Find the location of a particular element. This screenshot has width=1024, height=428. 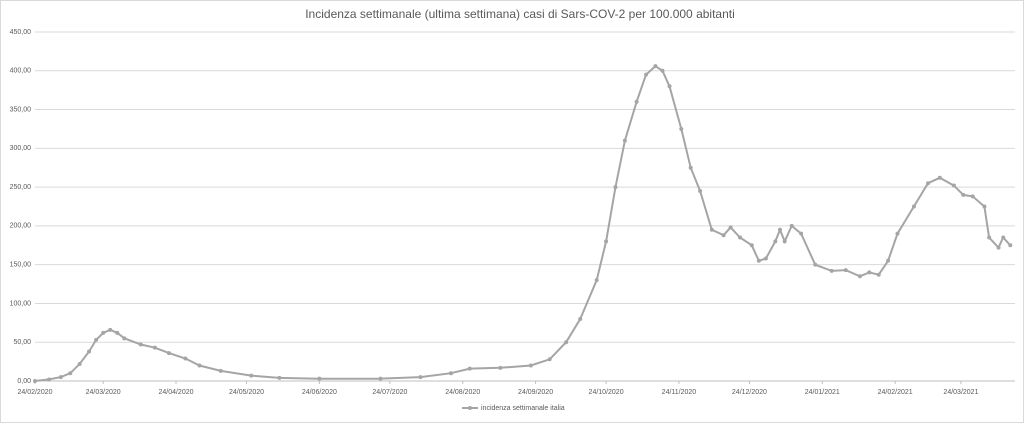

x-tick-label: 24/11/2020 is located at coordinates (679, 392).